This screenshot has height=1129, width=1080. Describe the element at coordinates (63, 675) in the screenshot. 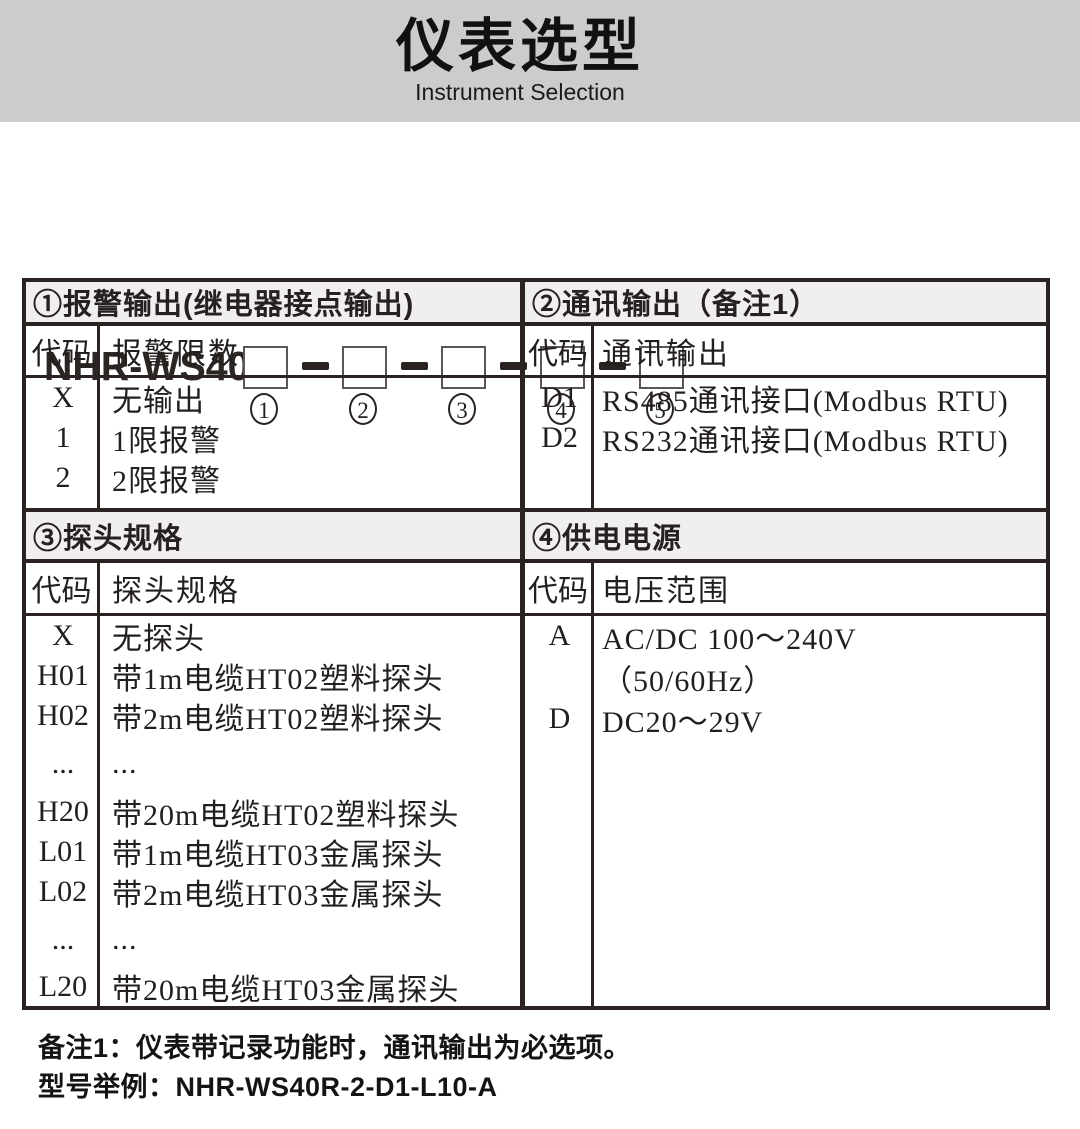

I see `code-cell: H01` at that location.